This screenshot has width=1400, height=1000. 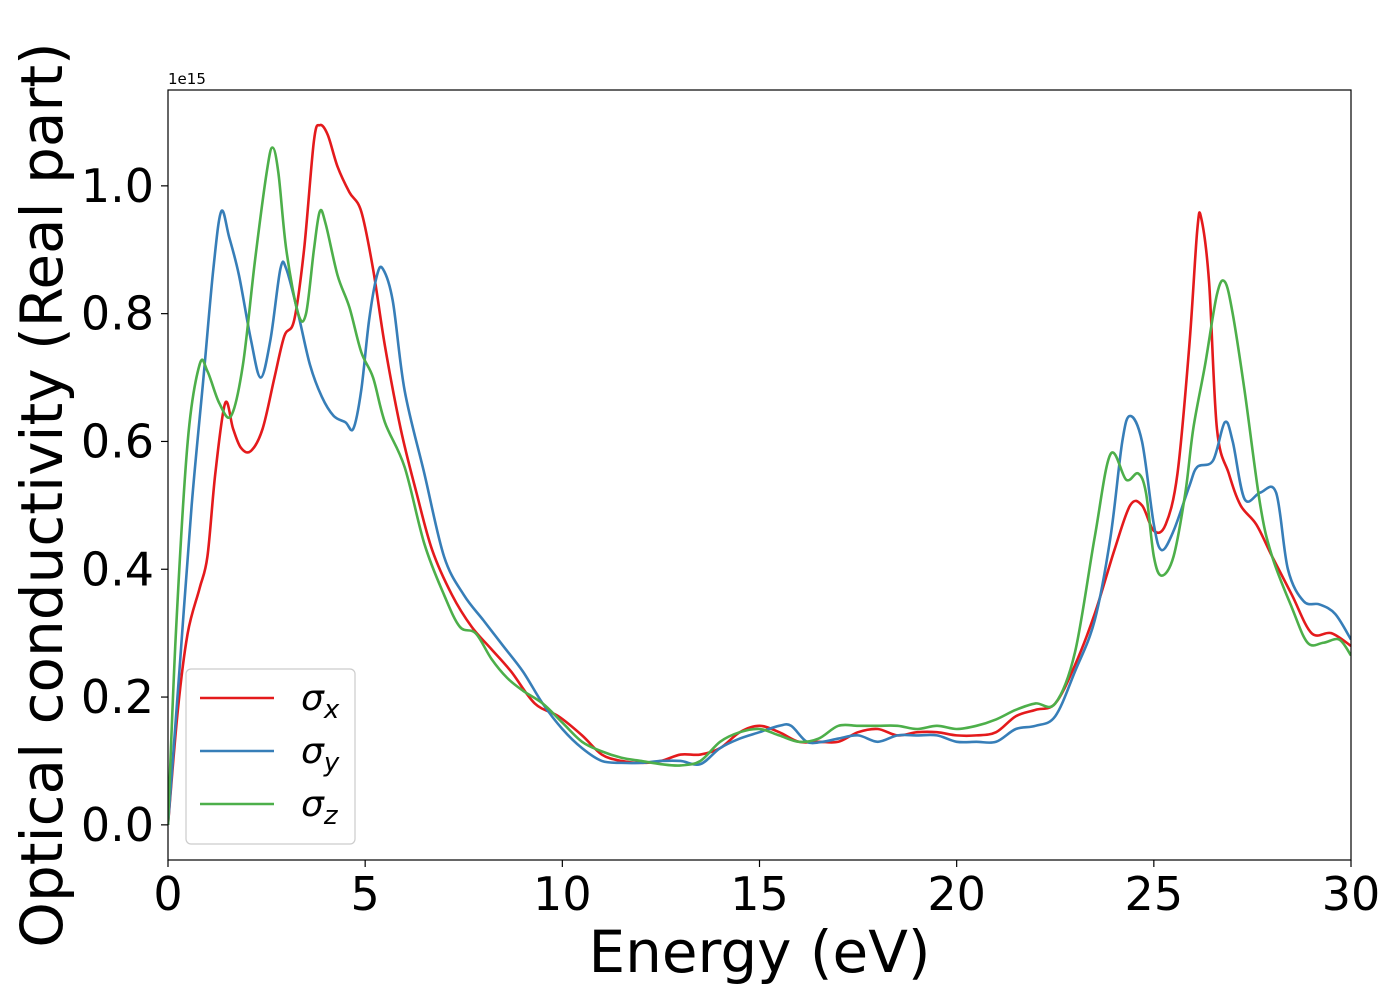 I want to click on x-axis-label: Energy (eV), so click(x=759, y=952).